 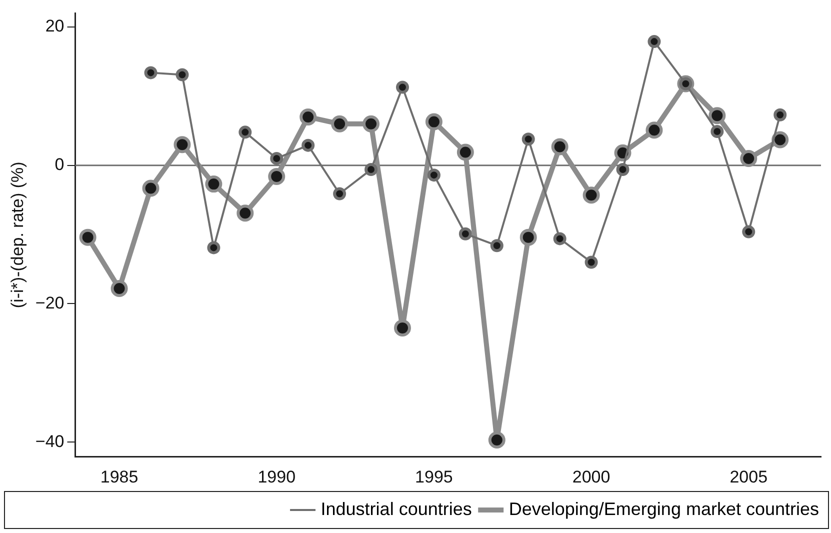 I want to click on x-tick-label: 1985, so click(x=119, y=476).